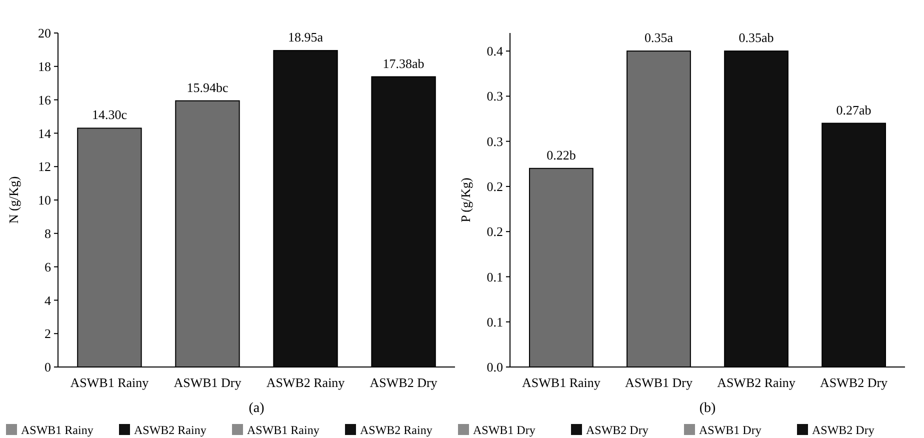 This screenshot has height=438, width=924. What do you see at coordinates (47, 367) in the screenshot?
I see `y-tick-label: 0` at bounding box center [47, 367].